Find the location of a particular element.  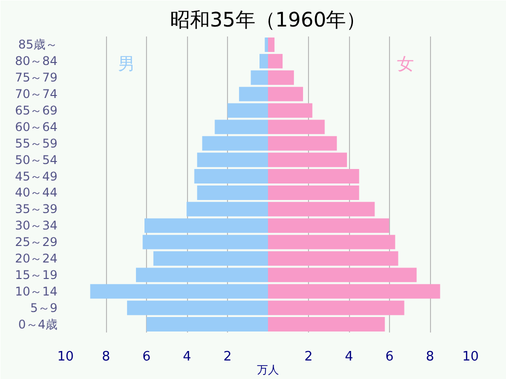

y-tick-label: 30～34 is located at coordinates (36, 225).